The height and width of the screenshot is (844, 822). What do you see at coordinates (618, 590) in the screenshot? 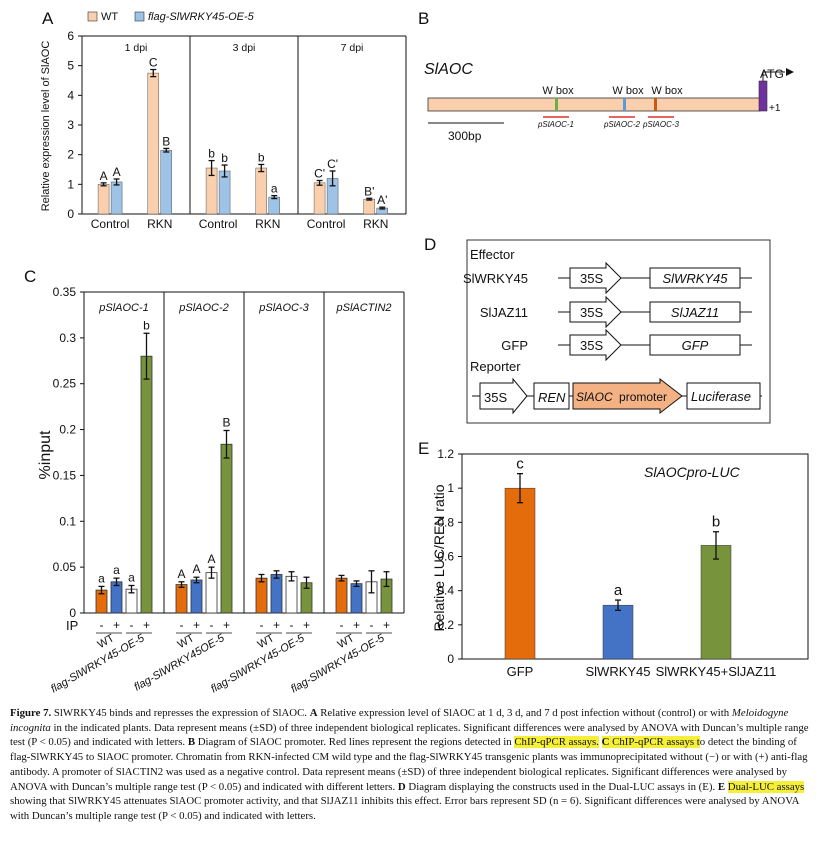
I see `e-sig-letter: a` at bounding box center [618, 590].